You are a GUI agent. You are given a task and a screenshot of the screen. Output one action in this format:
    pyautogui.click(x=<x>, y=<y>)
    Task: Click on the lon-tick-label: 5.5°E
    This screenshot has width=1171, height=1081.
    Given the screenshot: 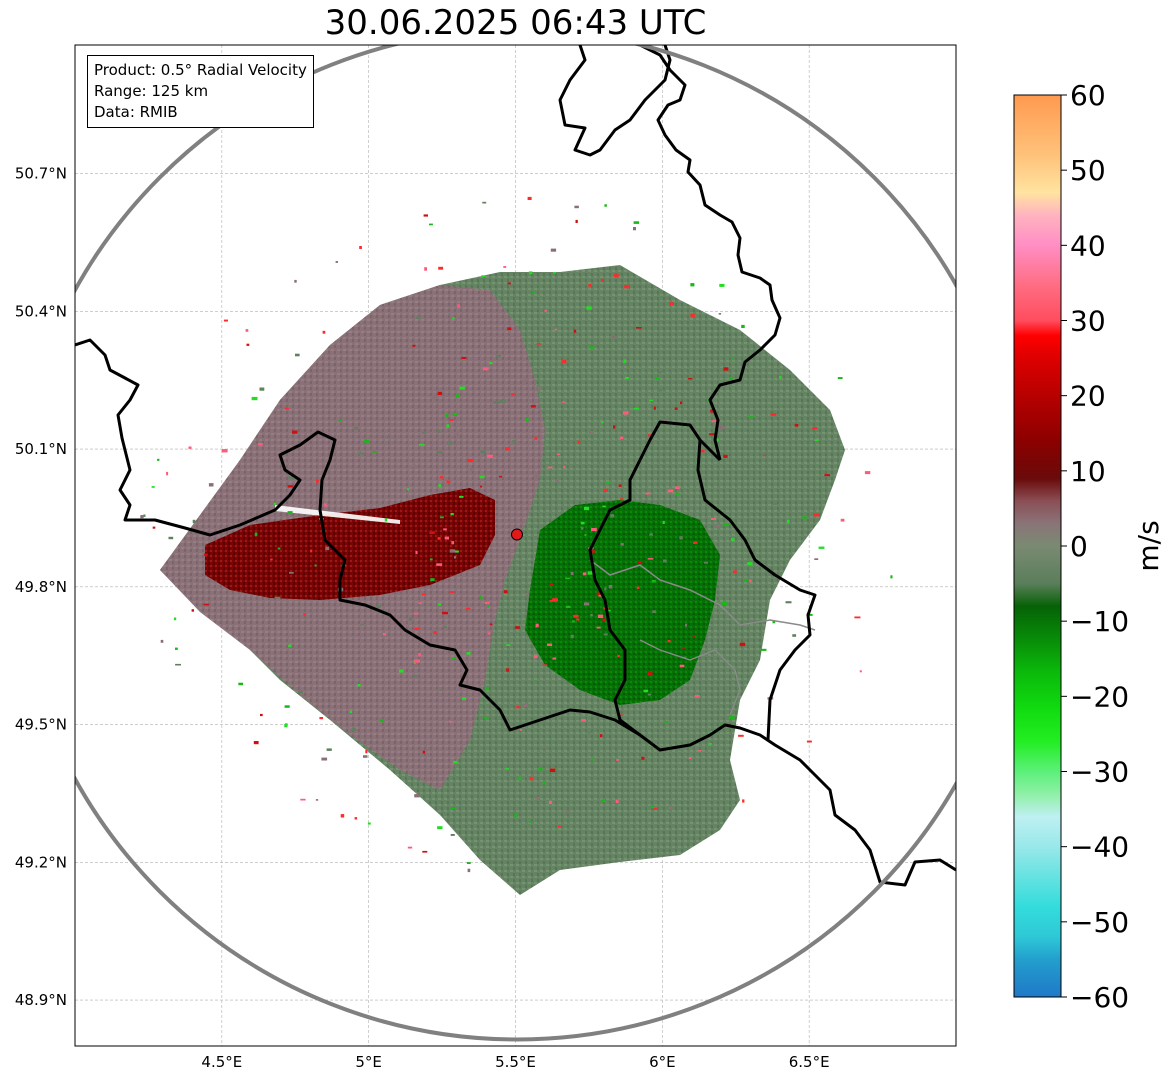 What is the action you would take?
    pyautogui.click(x=515, y=1062)
    